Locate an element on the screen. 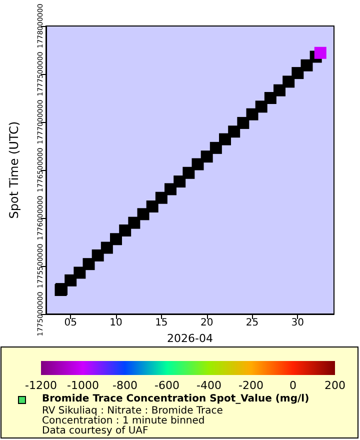 Image resolution: width=360 pixels, height=440 pixels. color-bar-label: -1000 is located at coordinates (83, 385).